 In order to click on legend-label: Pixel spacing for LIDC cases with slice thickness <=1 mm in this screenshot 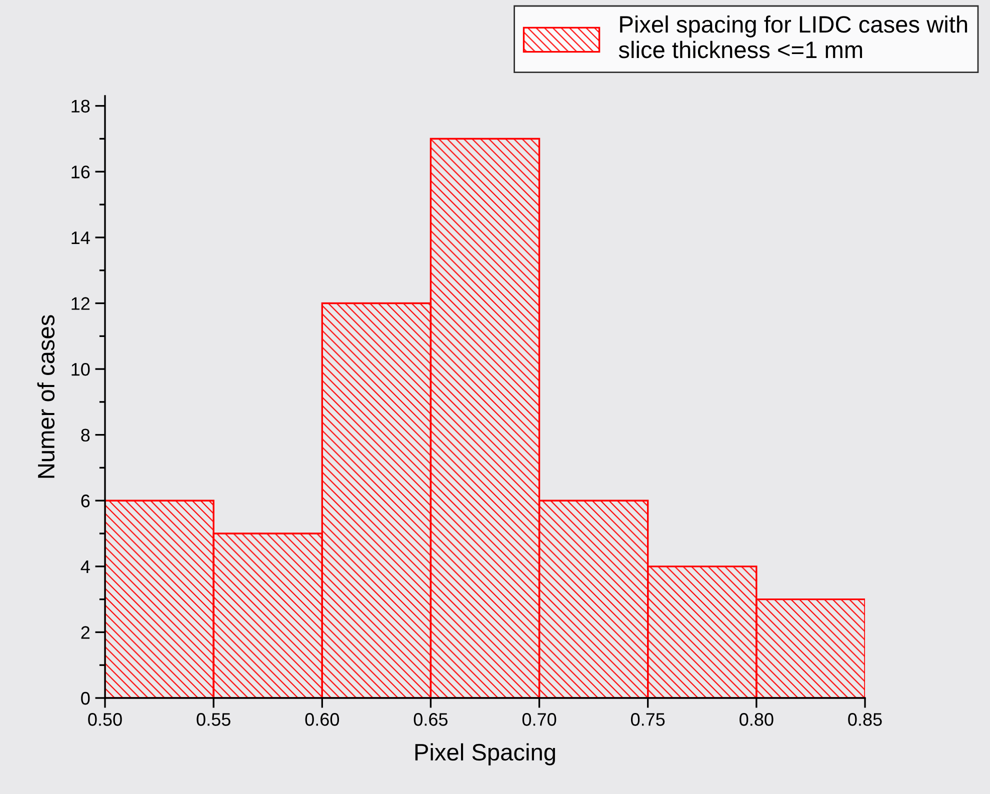, I will do `click(793, 36)`.